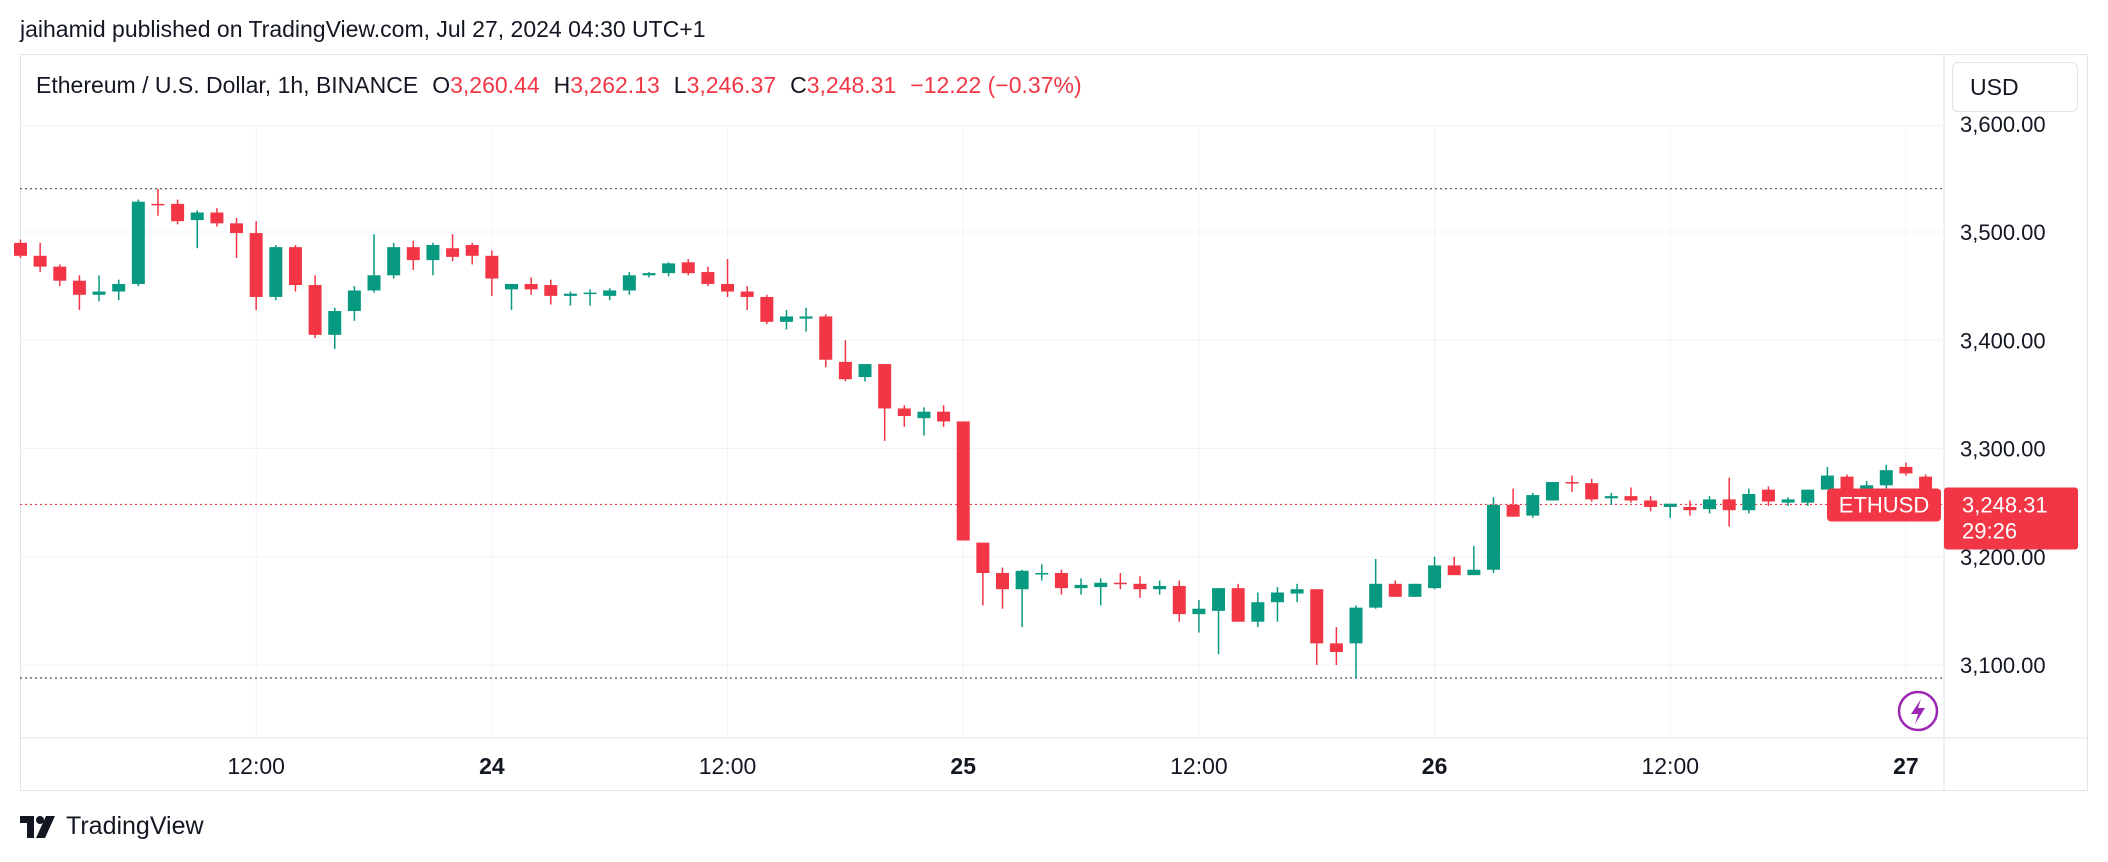 Image resolution: width=2108 pixels, height=862 pixels. I want to click on change-value: −12.22 (−0.37%), so click(996, 85).